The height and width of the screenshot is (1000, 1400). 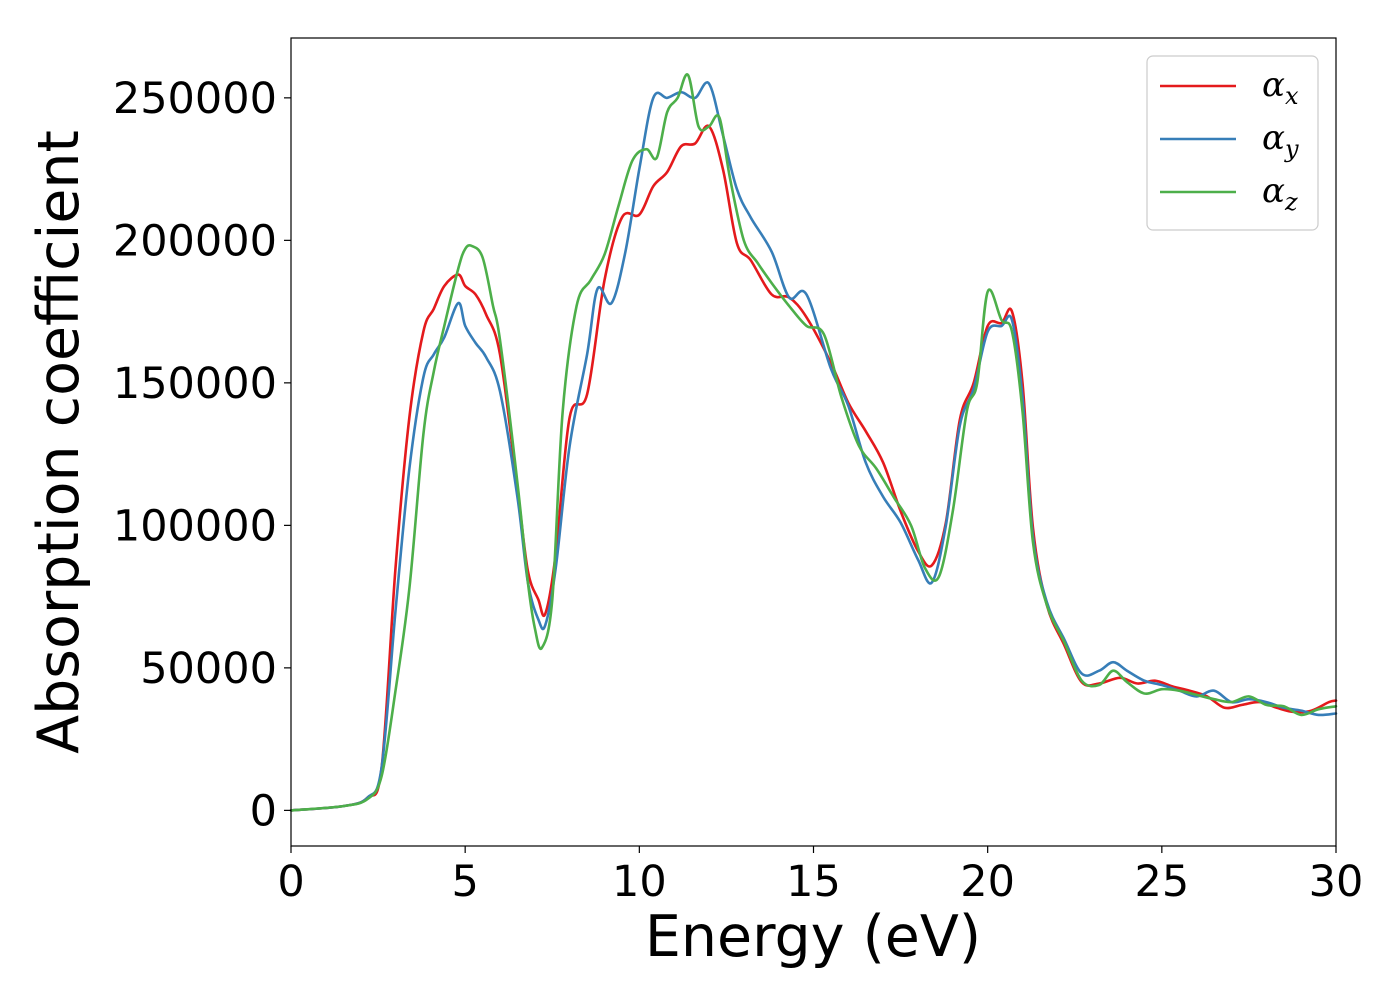 I want to click on y-axis-title: Absorption coefficient, so click(x=59, y=442).